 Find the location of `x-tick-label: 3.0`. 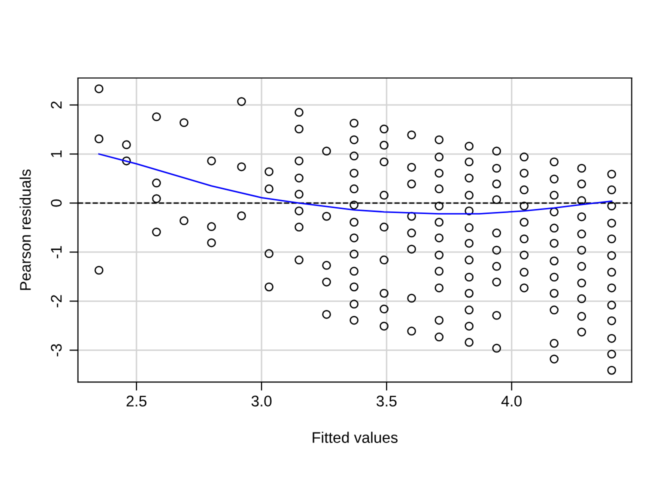

x-tick-label: 3.0 is located at coordinates (261, 401).